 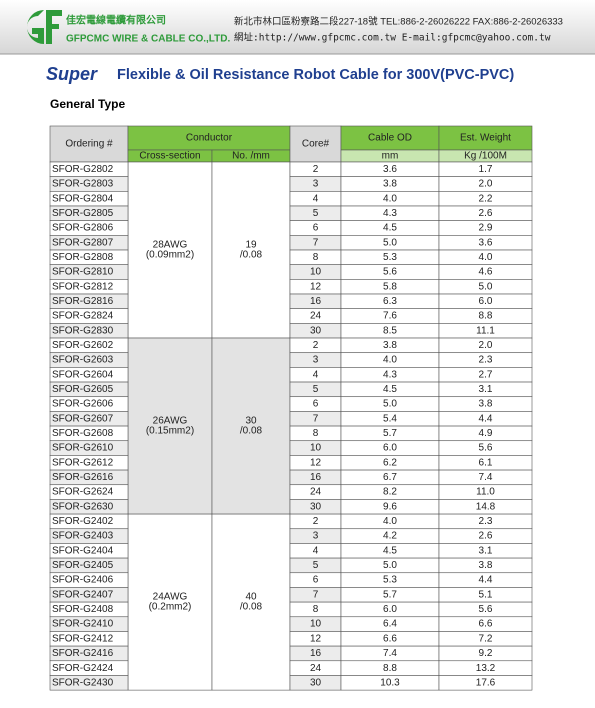 What do you see at coordinates (83, 286) in the screenshot?
I see `ordering-number: SFOR-G2812` at bounding box center [83, 286].